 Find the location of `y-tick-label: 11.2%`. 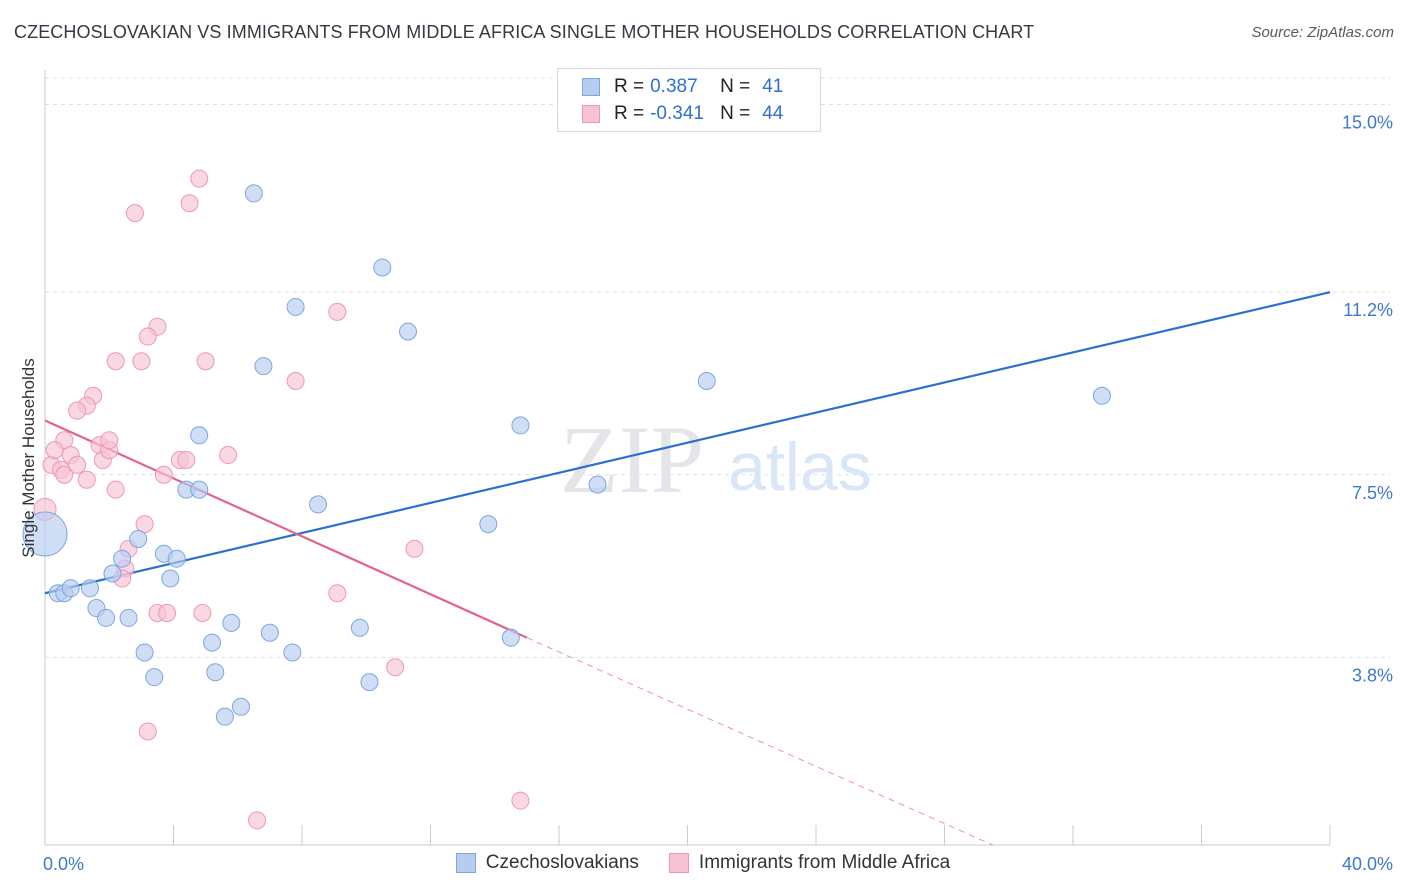

y-tick-label: 11.2% is located at coordinates (1368, 310).